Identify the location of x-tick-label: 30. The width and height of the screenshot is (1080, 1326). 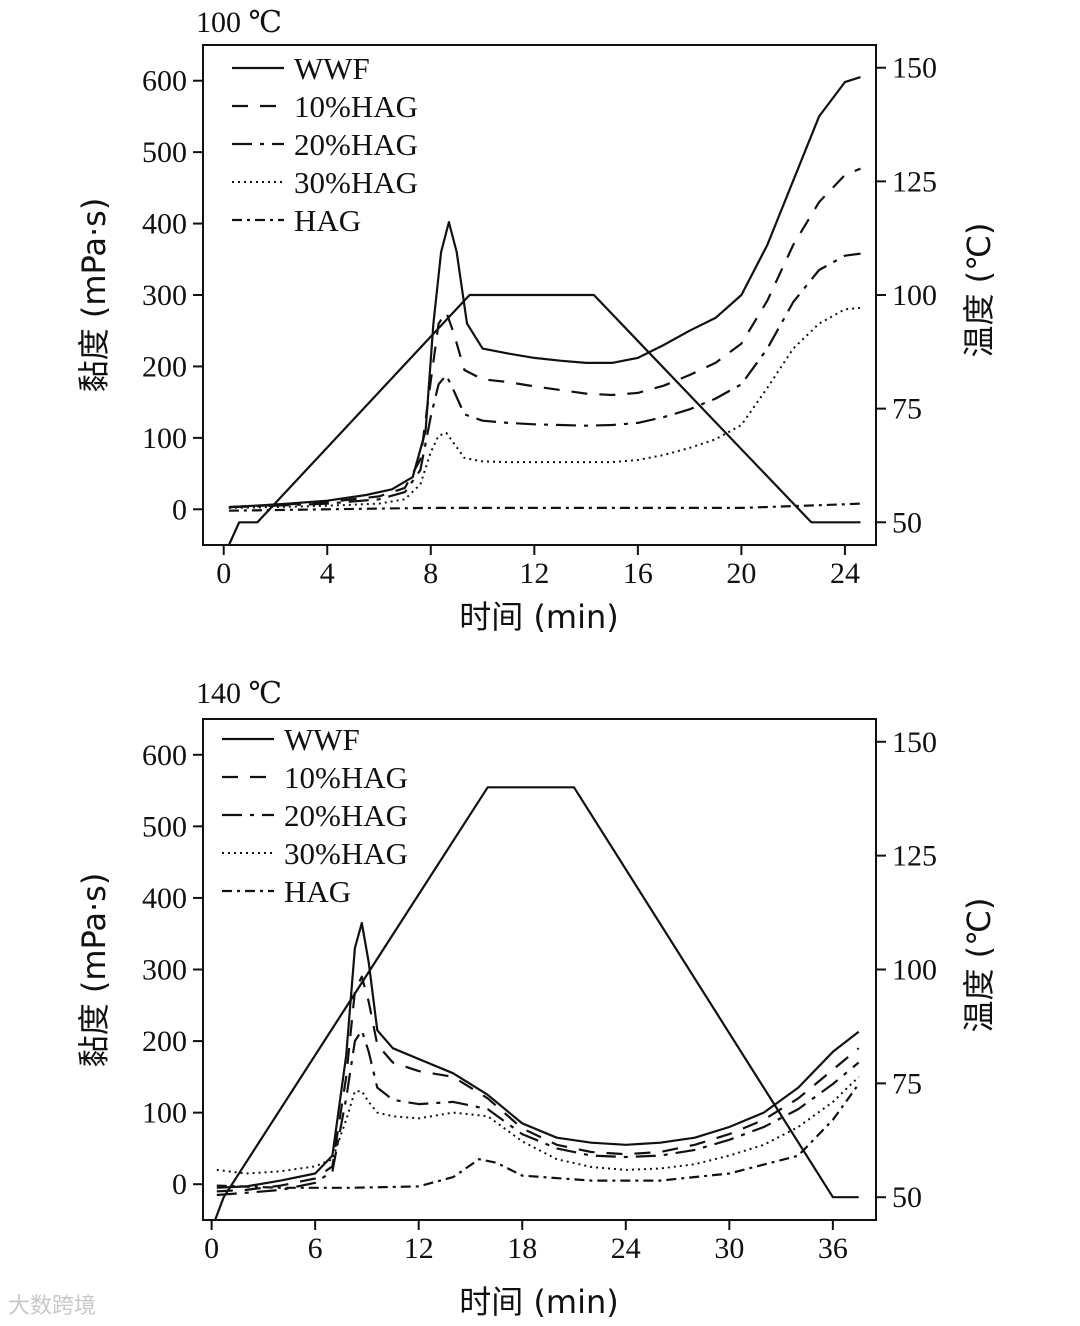
(729, 1248).